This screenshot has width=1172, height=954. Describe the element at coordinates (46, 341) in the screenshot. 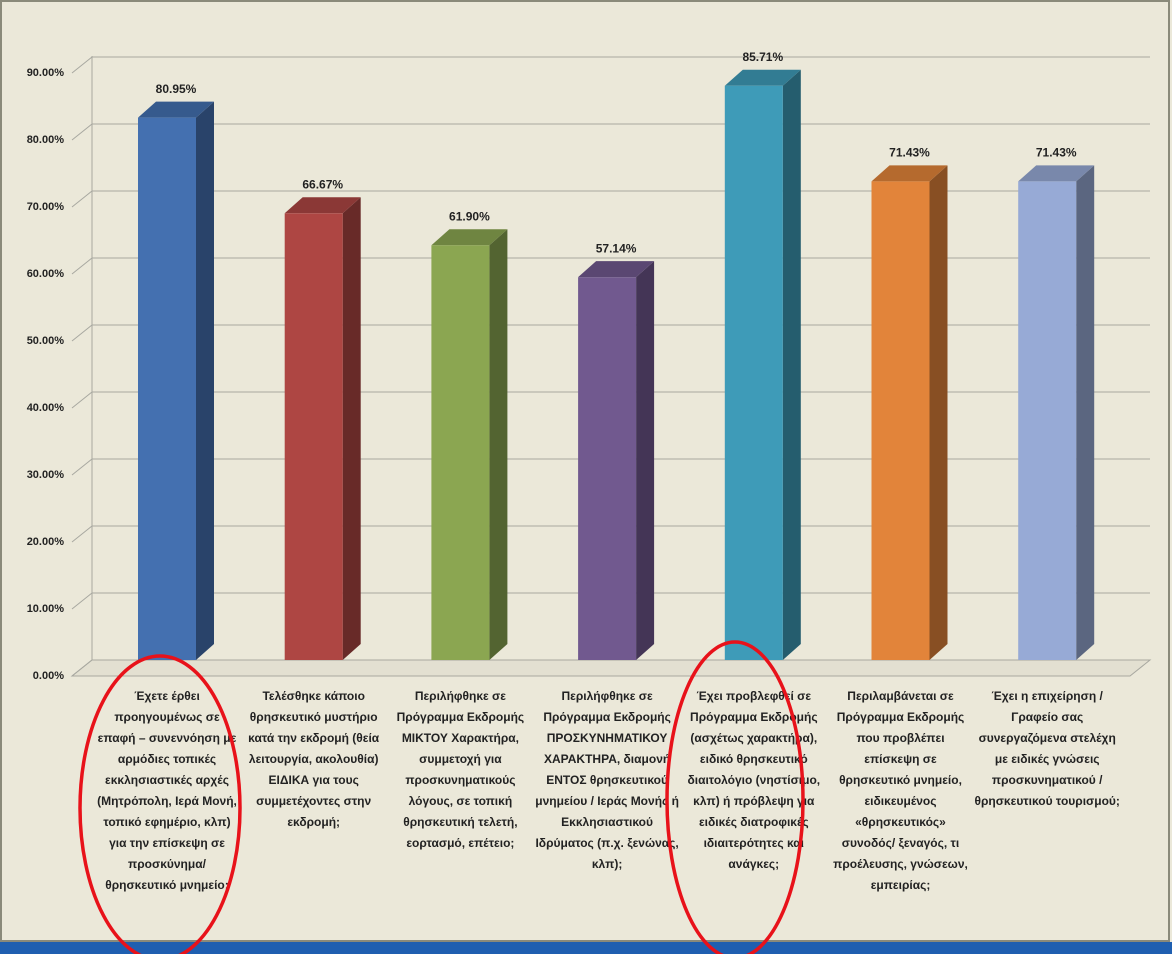

I see `y-tick-label: 50.00%` at that location.